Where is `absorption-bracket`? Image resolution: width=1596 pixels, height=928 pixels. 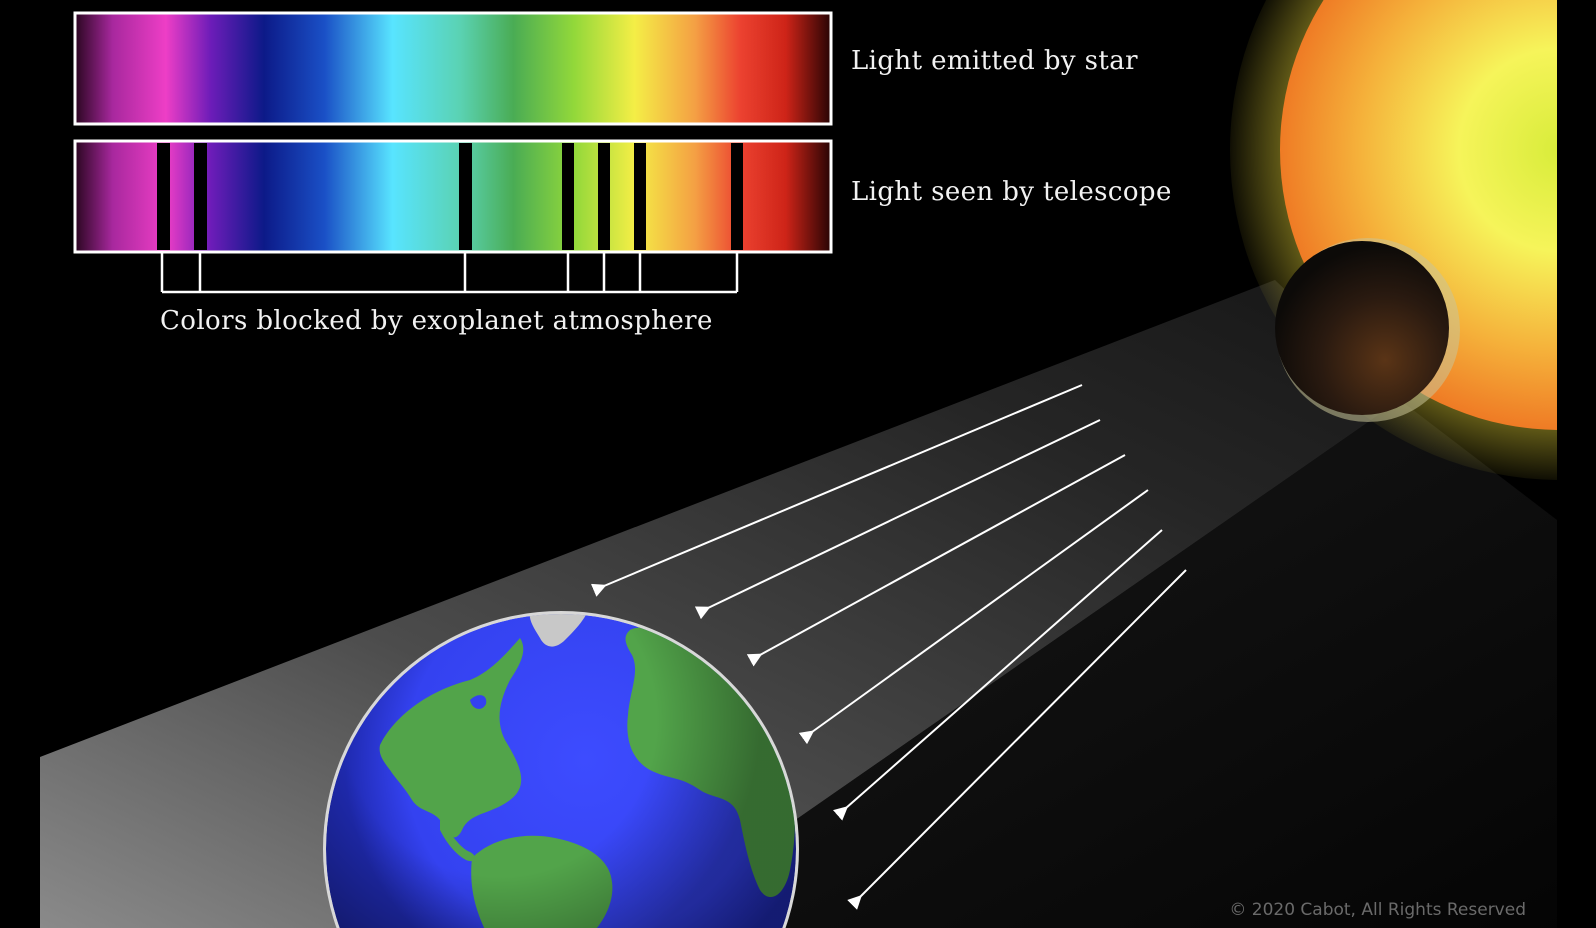
absorption-bracket is located at coordinates (449, 273).